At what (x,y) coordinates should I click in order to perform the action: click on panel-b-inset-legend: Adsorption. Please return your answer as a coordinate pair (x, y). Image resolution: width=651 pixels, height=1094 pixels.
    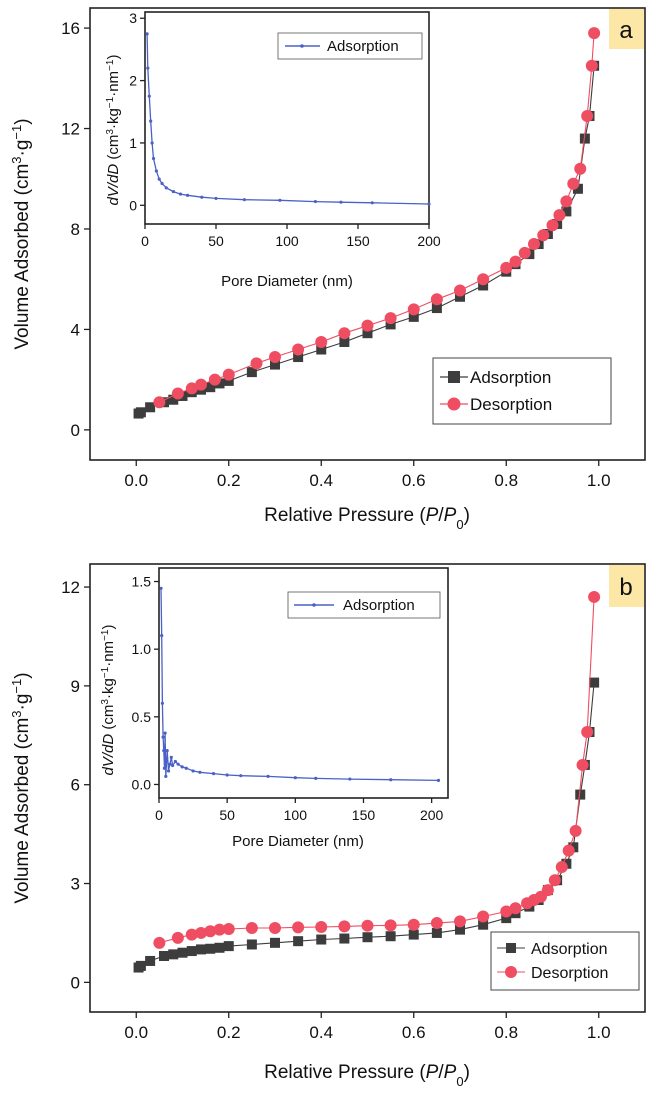
    Looking at the image, I should click on (364, 605).